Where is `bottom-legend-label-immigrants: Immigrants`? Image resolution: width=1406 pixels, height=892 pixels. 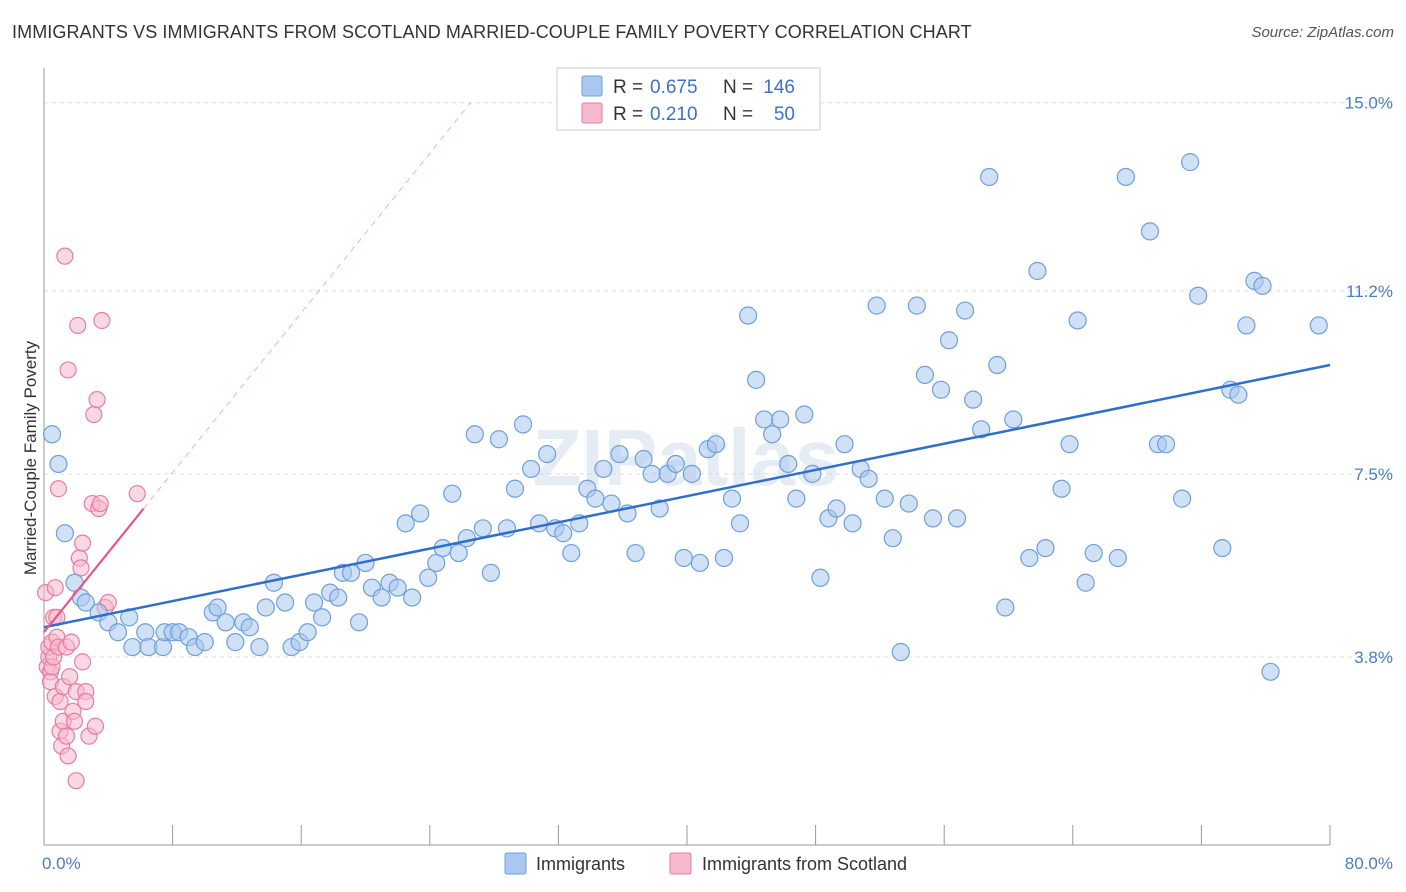 bottom-legend-label-immigrants: Immigrants is located at coordinates (580, 864).